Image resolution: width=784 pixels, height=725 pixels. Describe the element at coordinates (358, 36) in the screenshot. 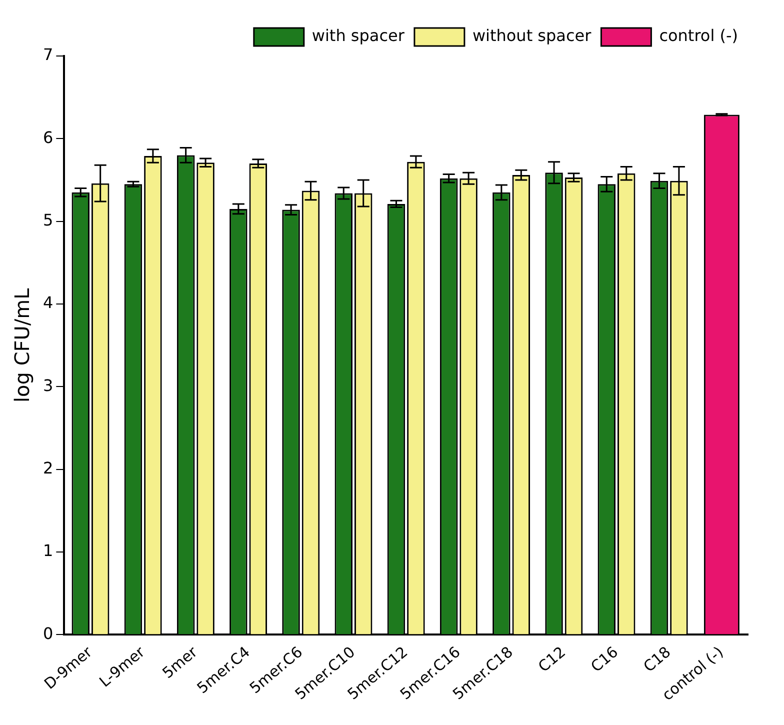

I see `legend-label: with spacer` at that location.